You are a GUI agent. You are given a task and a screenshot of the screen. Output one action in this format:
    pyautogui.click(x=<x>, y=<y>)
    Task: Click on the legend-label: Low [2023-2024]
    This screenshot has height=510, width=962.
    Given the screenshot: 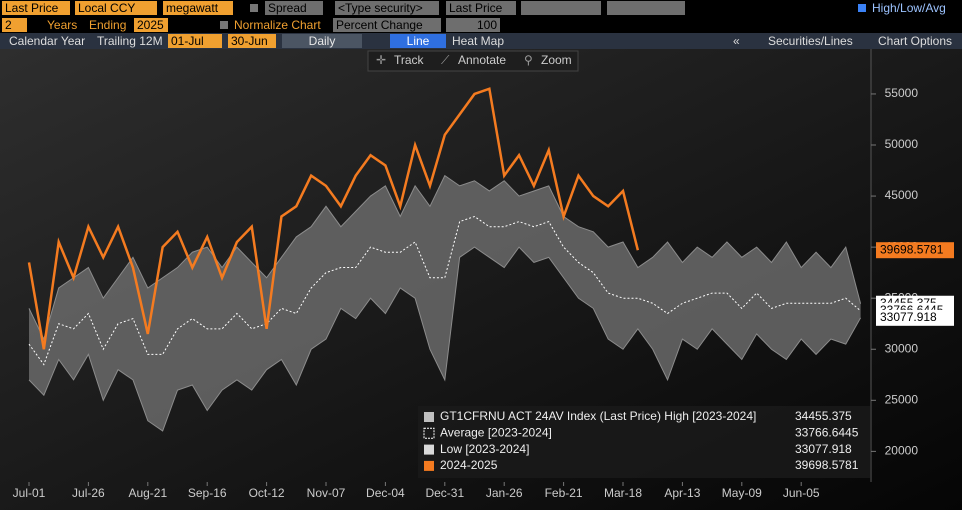 What is the action you would take?
    pyautogui.click(x=484, y=449)
    